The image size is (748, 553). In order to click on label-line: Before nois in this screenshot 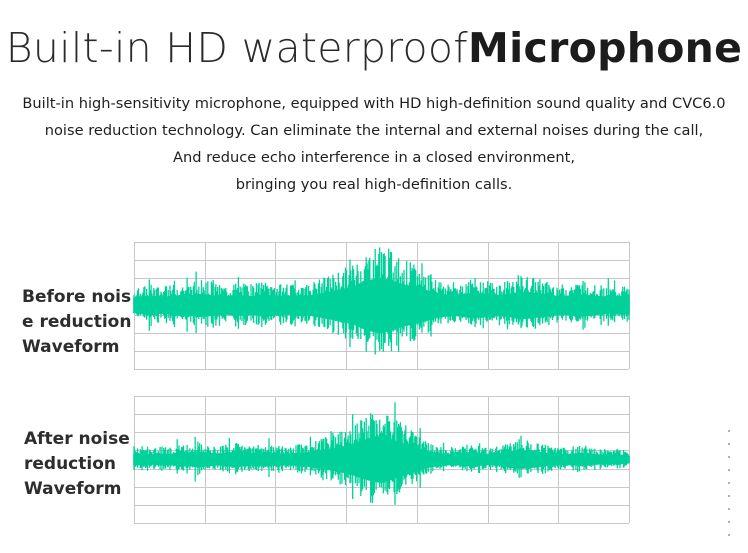, I will do `click(77, 297)`.